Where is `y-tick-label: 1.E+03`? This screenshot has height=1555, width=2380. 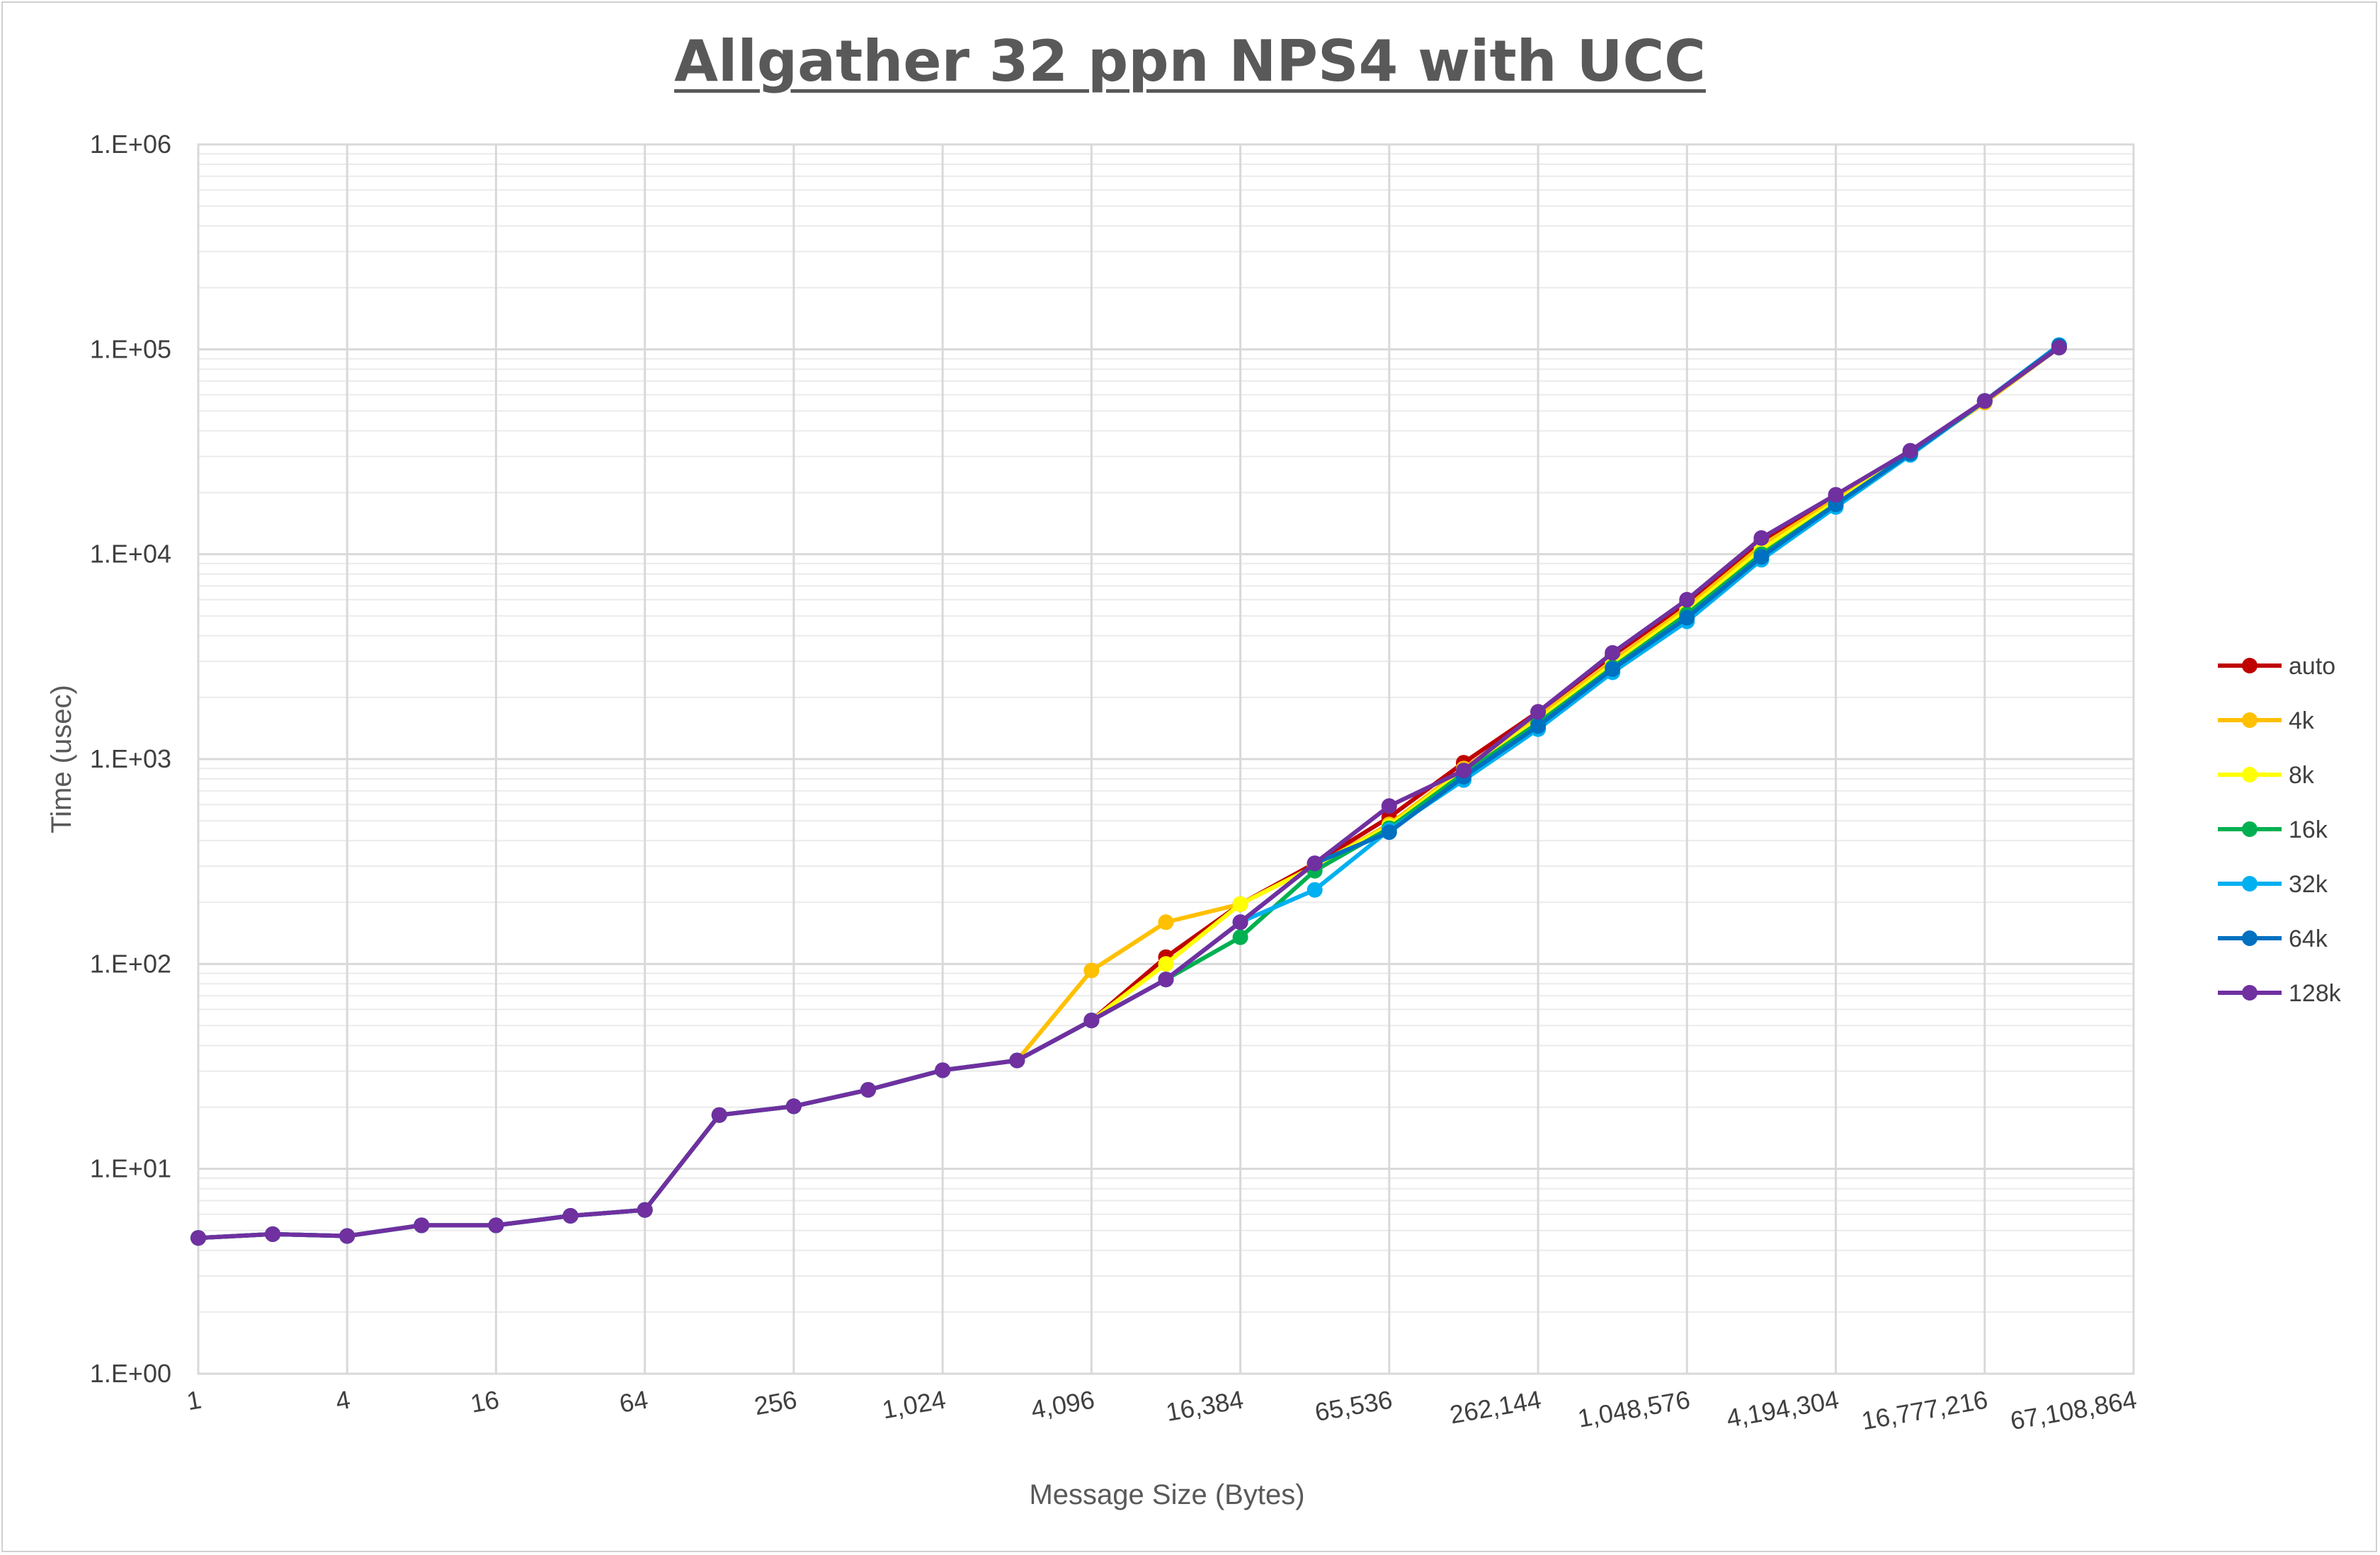 y-tick-label: 1.E+03 is located at coordinates (130, 758).